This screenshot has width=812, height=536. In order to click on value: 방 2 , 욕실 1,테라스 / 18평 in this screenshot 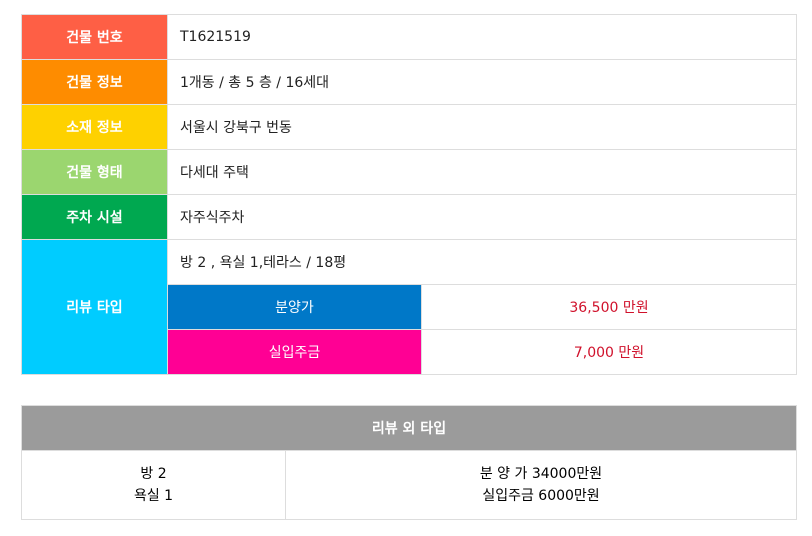, I will do `click(482, 262)`.